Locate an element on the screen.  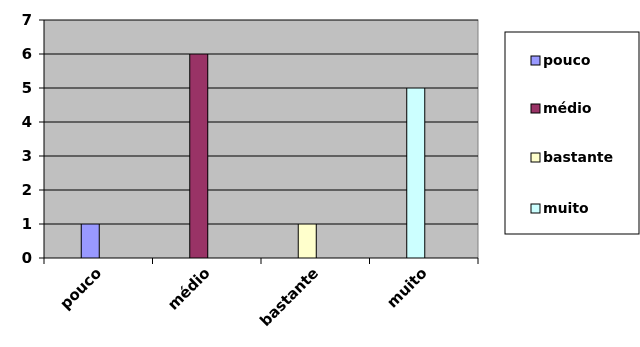
x-ticks: pouco médio bastante muito is located at coordinates (261, 294).